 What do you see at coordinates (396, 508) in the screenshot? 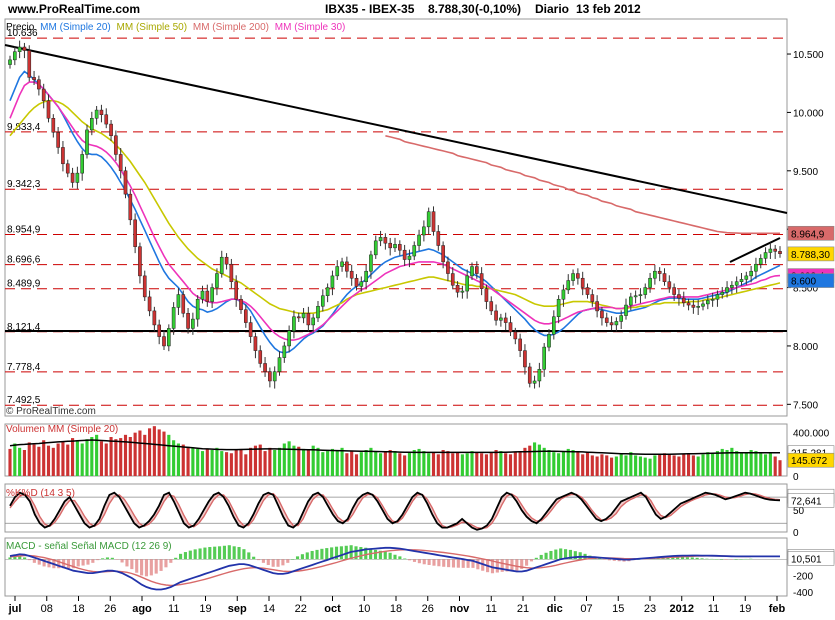
I see `pane-frame-stoch` at bounding box center [396, 508].